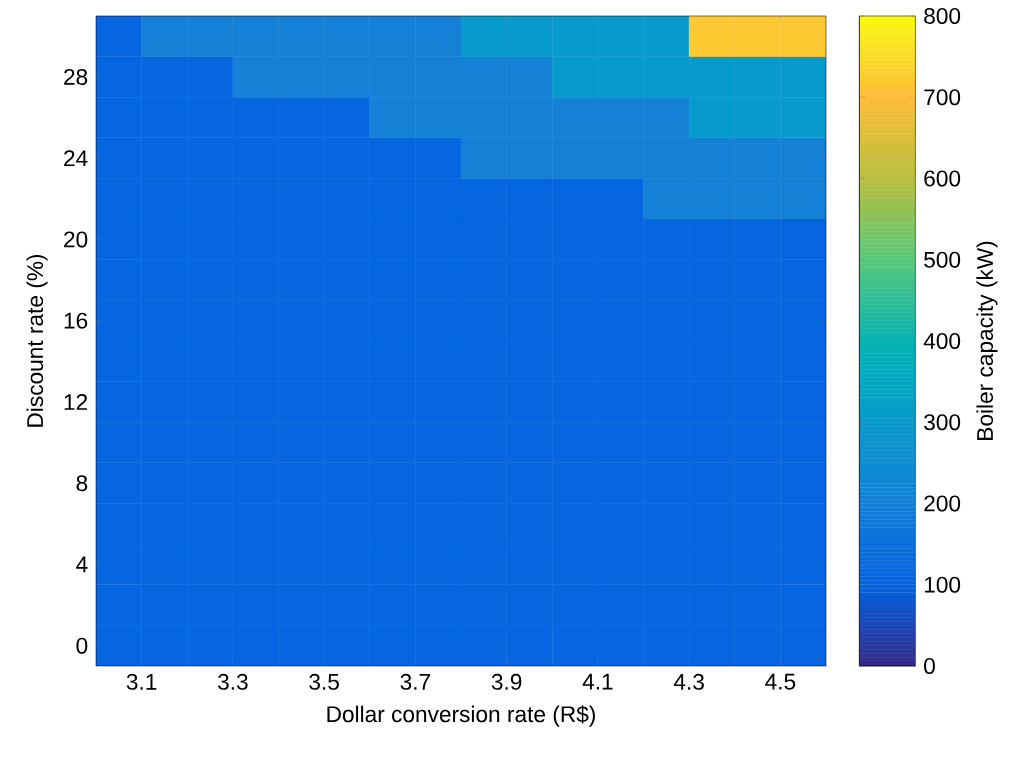 This screenshot has width=1011, height=762. I want to click on color-bar-label: 300, so click(942, 422).